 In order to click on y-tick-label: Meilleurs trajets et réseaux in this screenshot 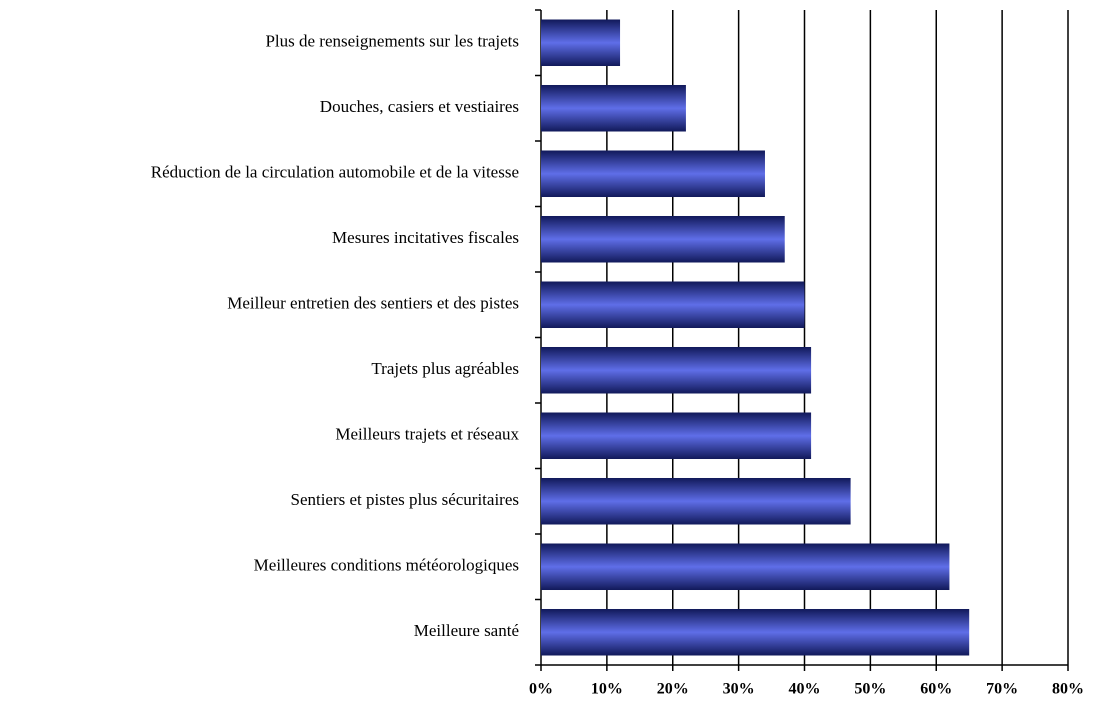, I will do `click(427, 434)`.